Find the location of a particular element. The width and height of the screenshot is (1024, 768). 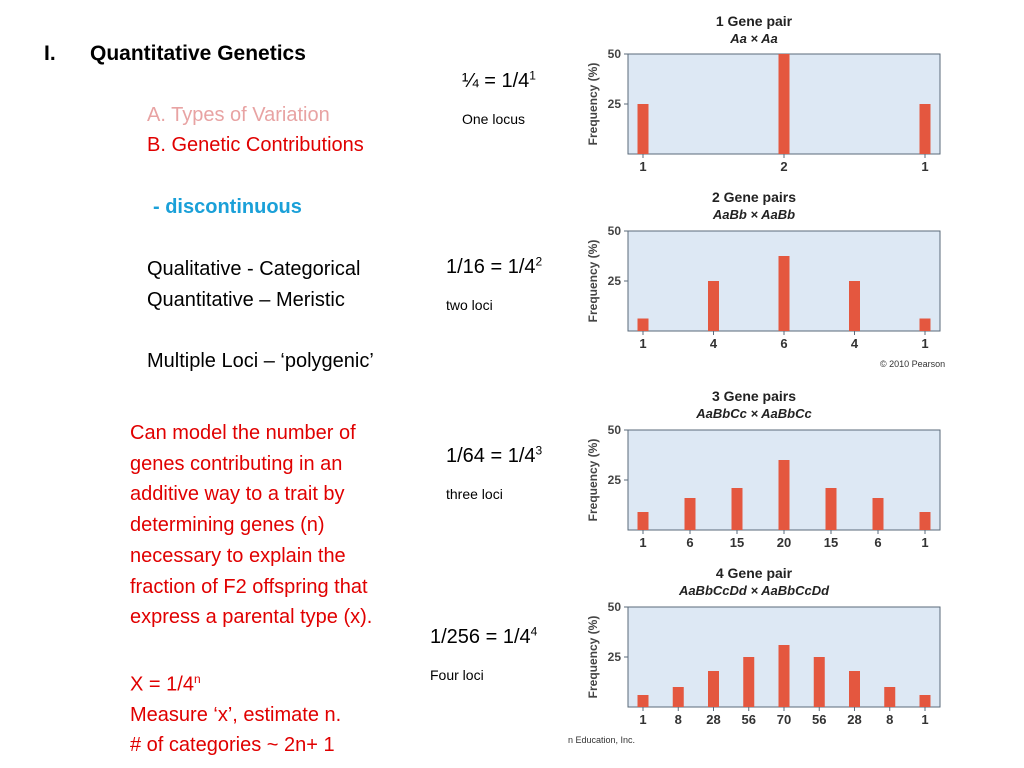

loci-label-two: two loci is located at coordinates (469, 305).